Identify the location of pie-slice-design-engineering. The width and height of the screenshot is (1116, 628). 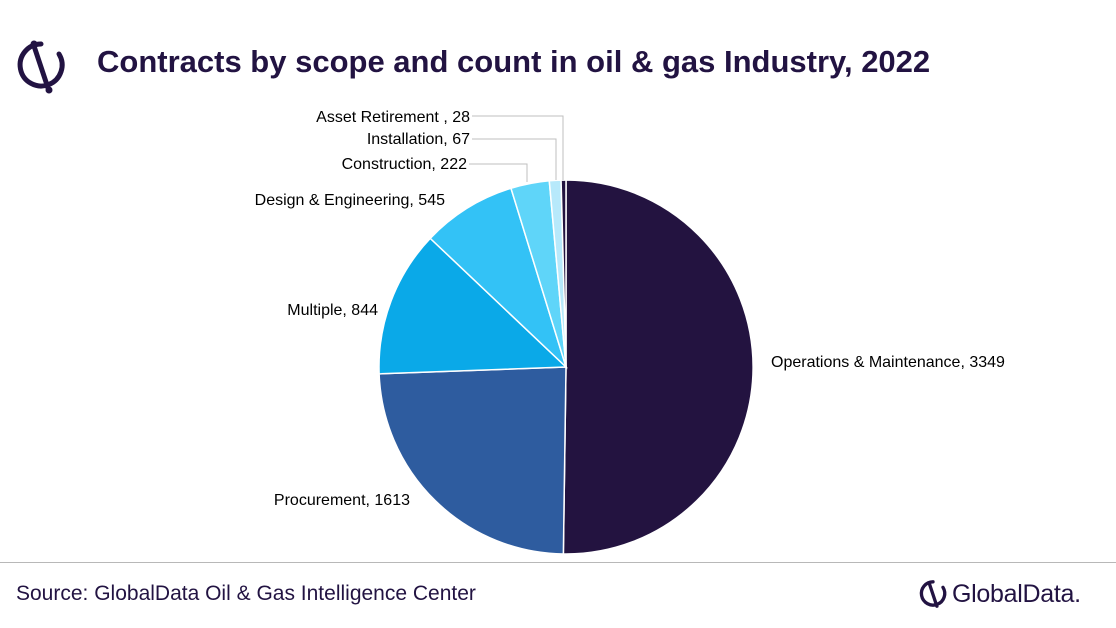
(498, 278).